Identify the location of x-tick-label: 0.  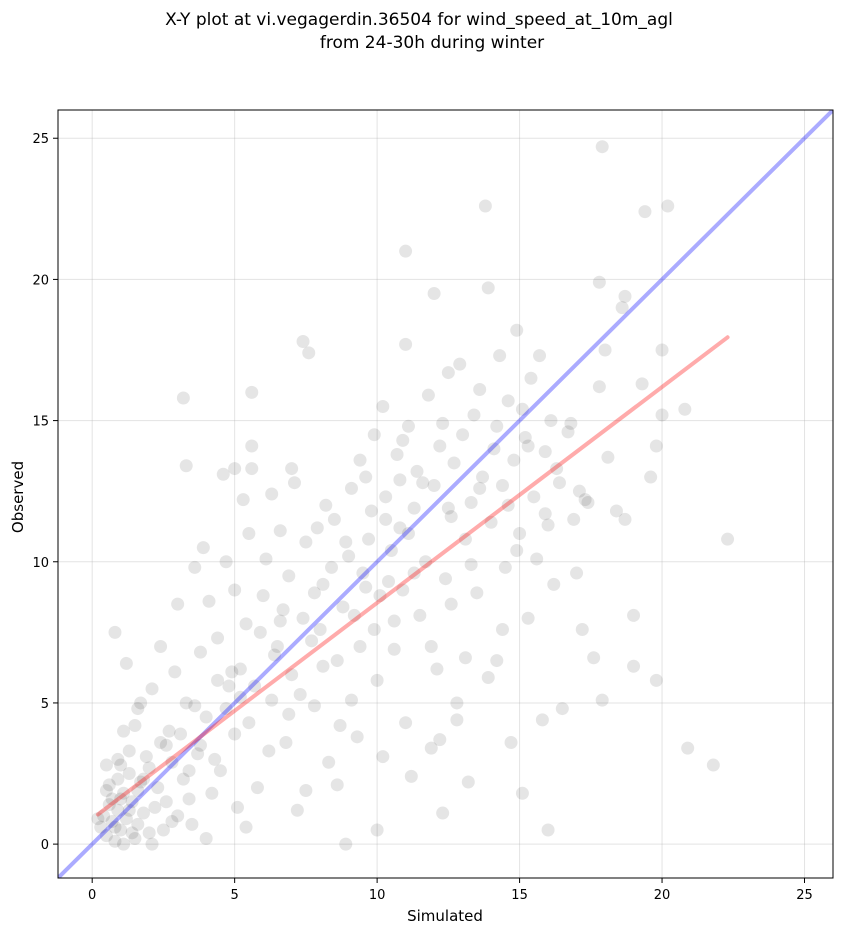
(92, 895).